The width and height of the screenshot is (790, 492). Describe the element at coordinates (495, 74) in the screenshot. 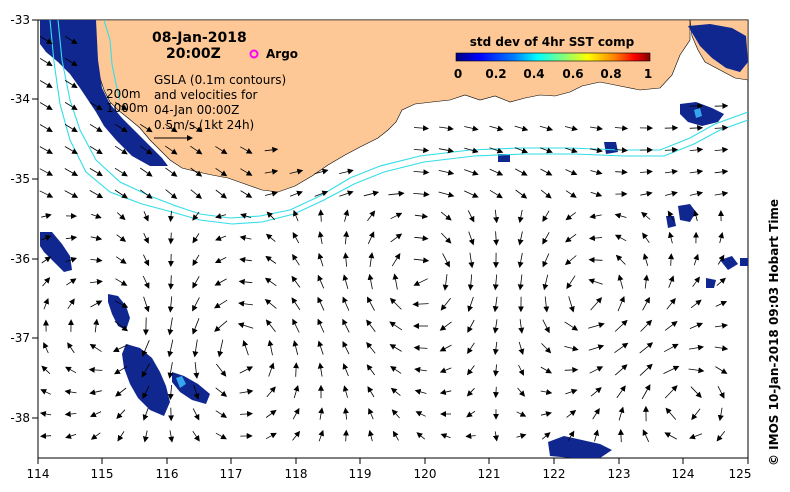

I see `colorbar-tick: 0.2` at that location.